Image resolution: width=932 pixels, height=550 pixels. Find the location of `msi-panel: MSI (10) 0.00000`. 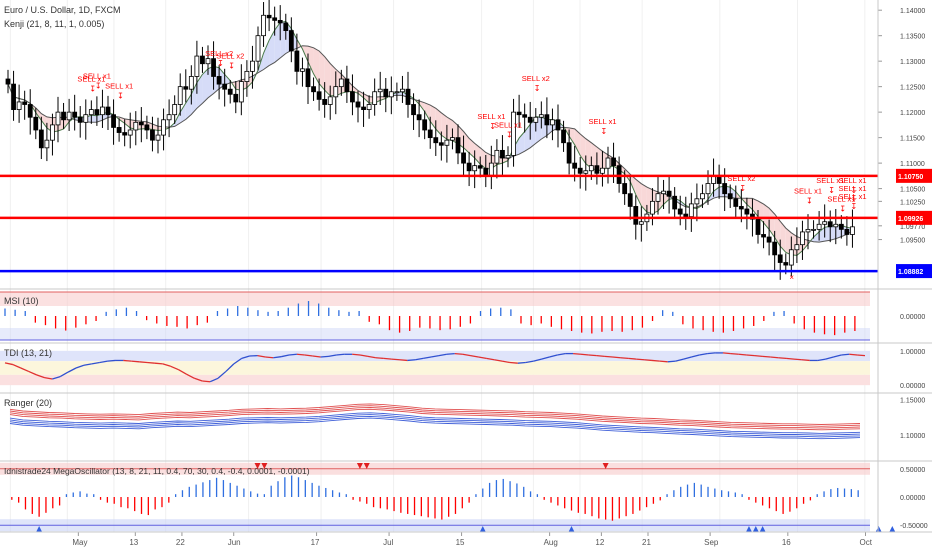

msi-panel: MSI (10) 0.00000 is located at coordinates (462, 316).